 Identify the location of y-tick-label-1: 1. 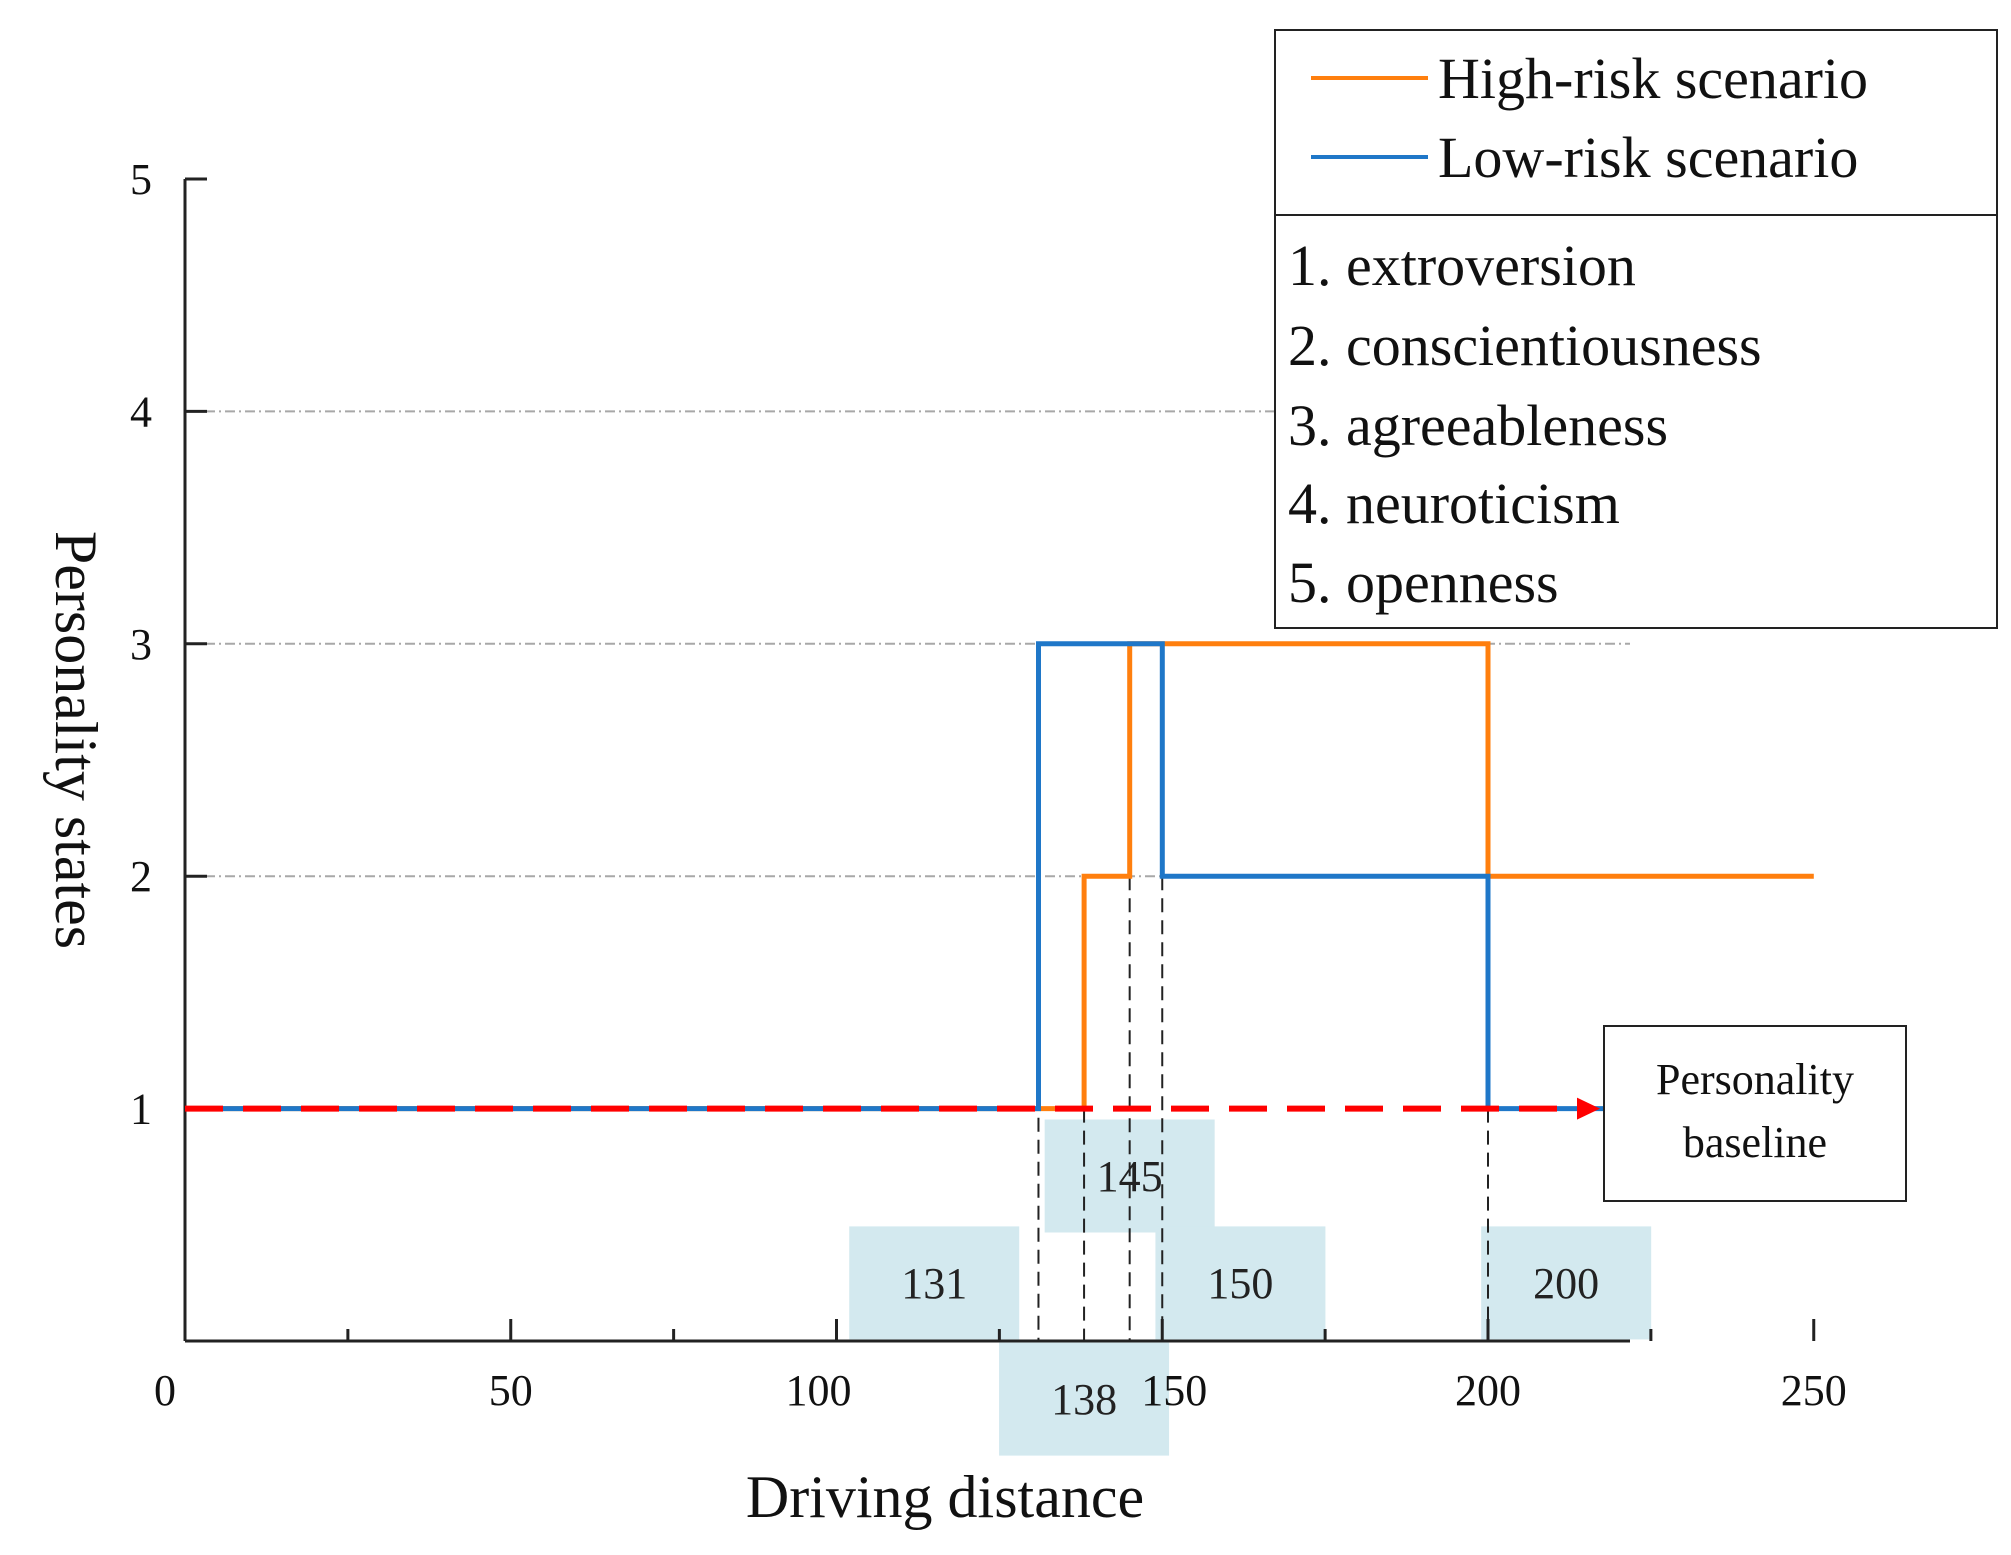
(141, 1109).